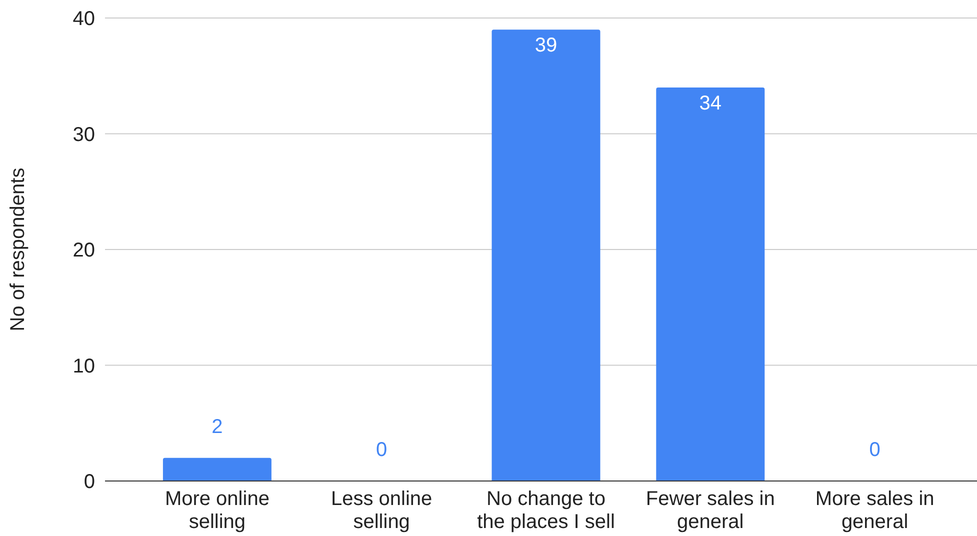 The width and height of the screenshot is (977, 536). Describe the element at coordinates (217, 510) in the screenshot. I see `x-tick-label: More online selling` at that location.